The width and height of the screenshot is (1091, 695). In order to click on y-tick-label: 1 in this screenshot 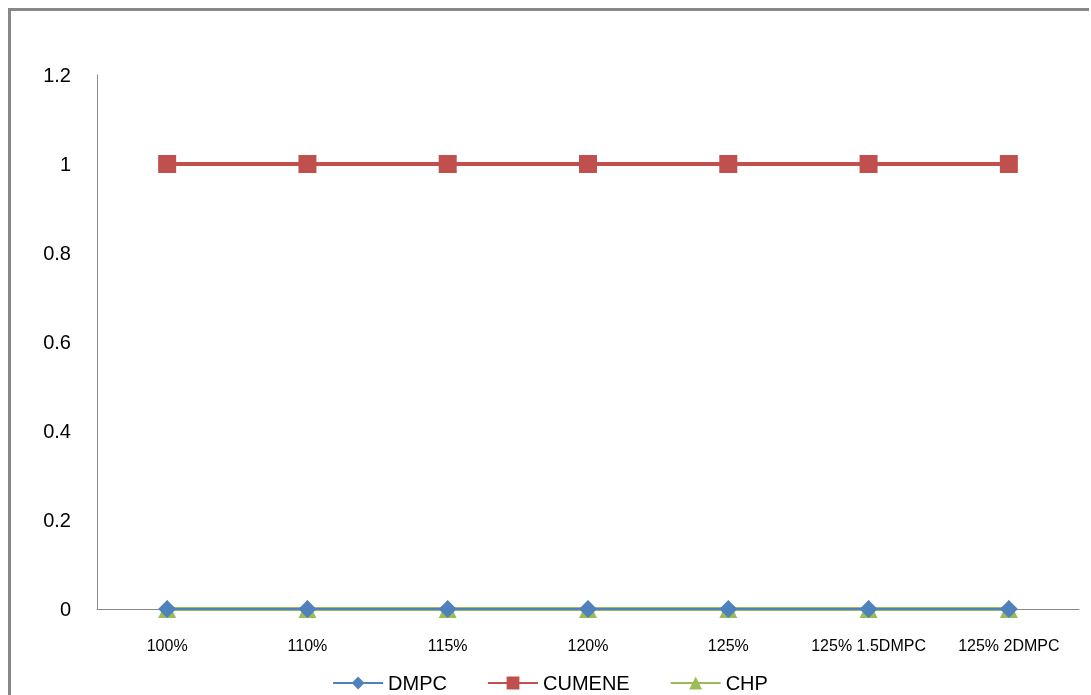, I will do `click(65, 164)`.